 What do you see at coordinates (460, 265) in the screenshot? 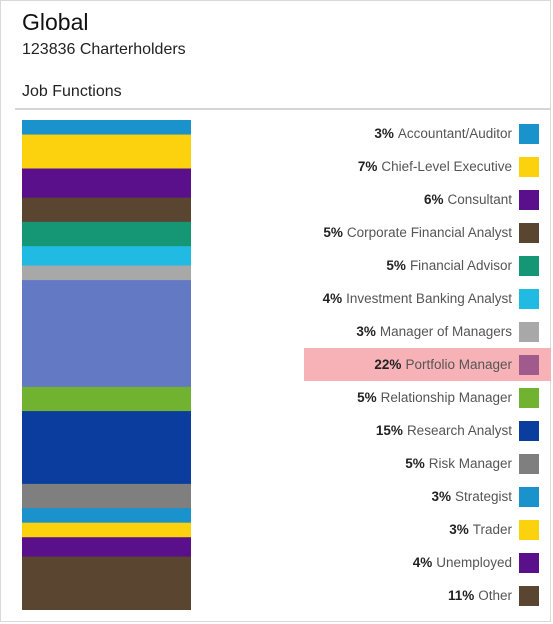
I see `legend-category: Financial Advisor` at bounding box center [460, 265].